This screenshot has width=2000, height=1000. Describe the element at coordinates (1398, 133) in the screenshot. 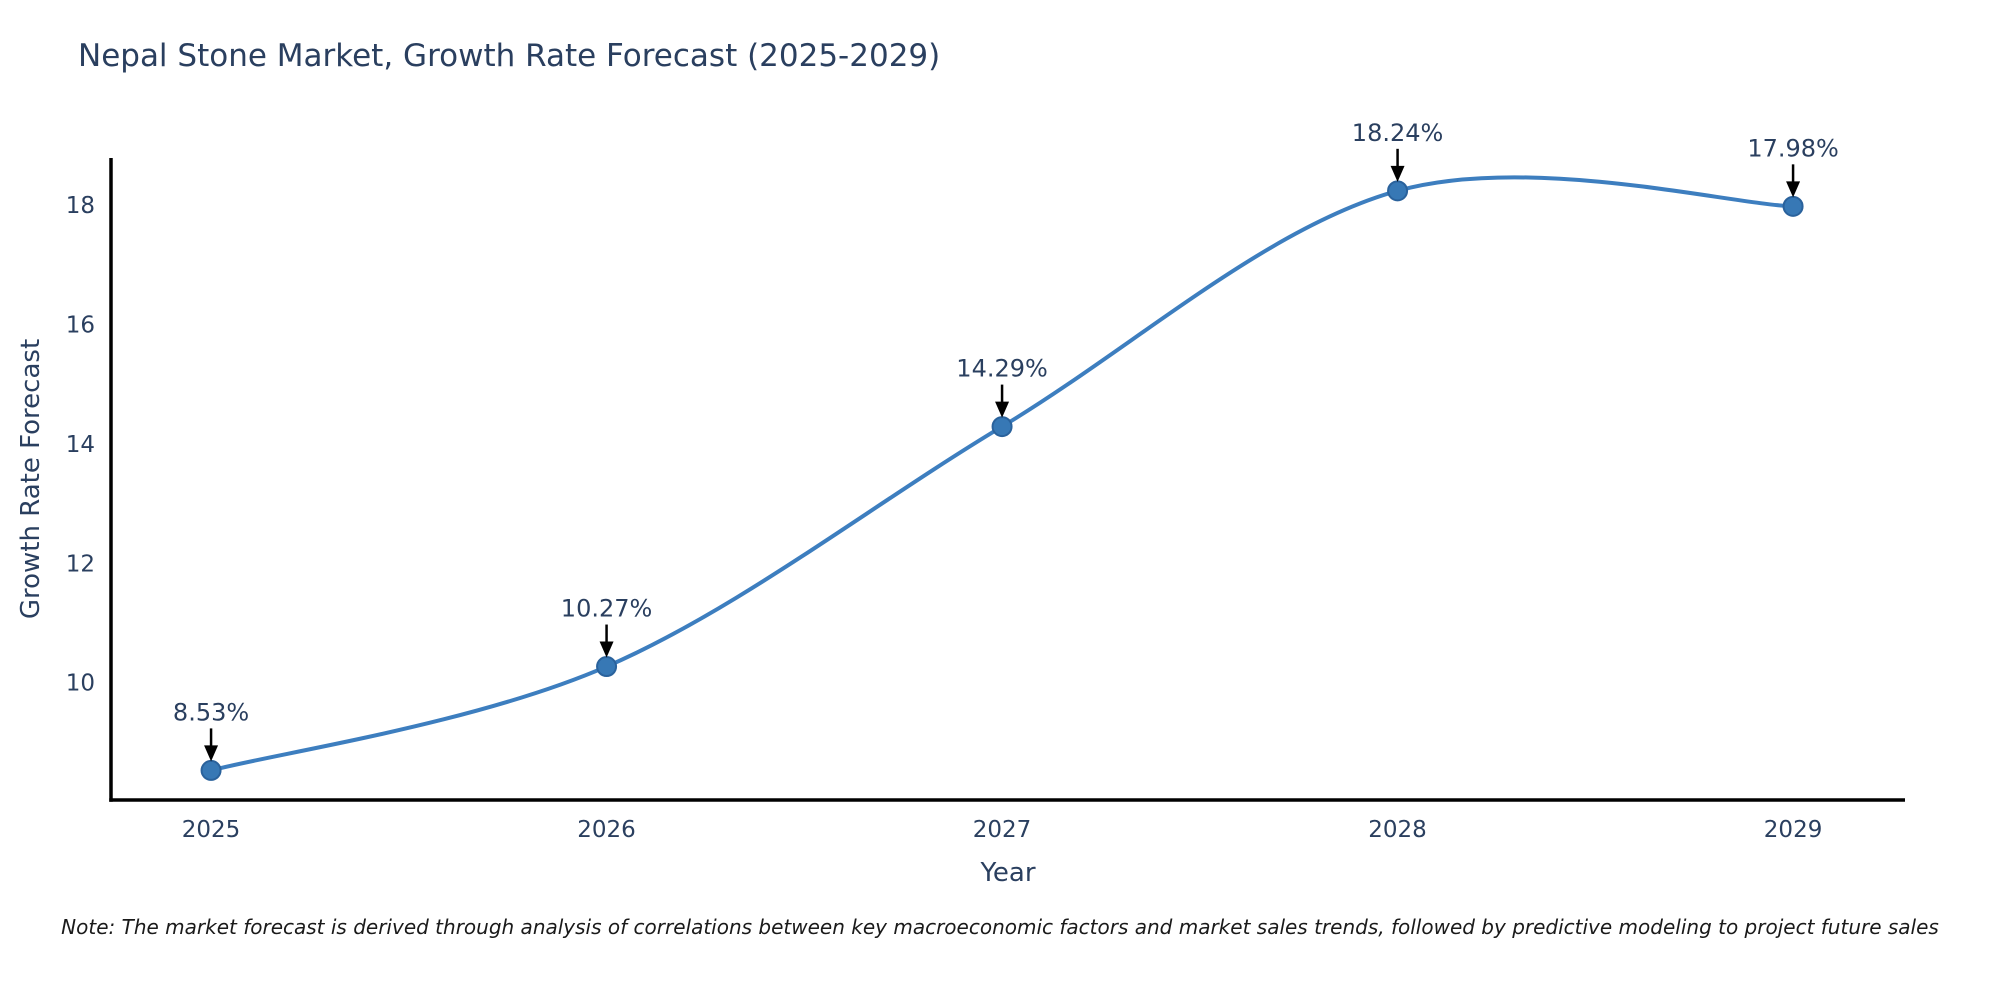

I see `annotation-label: 18.24%` at that location.